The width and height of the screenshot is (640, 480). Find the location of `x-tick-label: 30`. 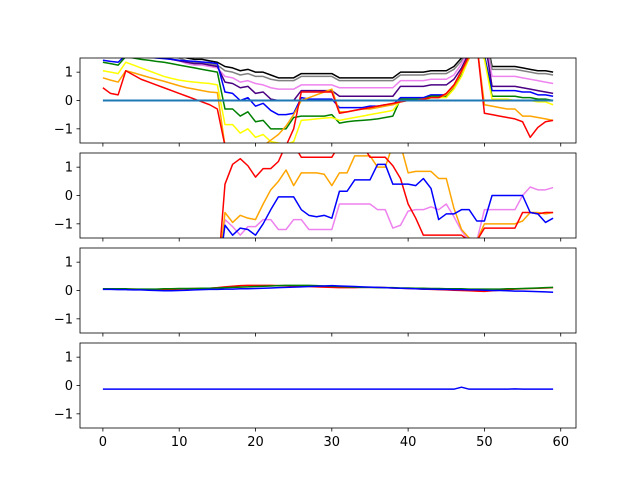

x-tick-label: 30 is located at coordinates (332, 442).